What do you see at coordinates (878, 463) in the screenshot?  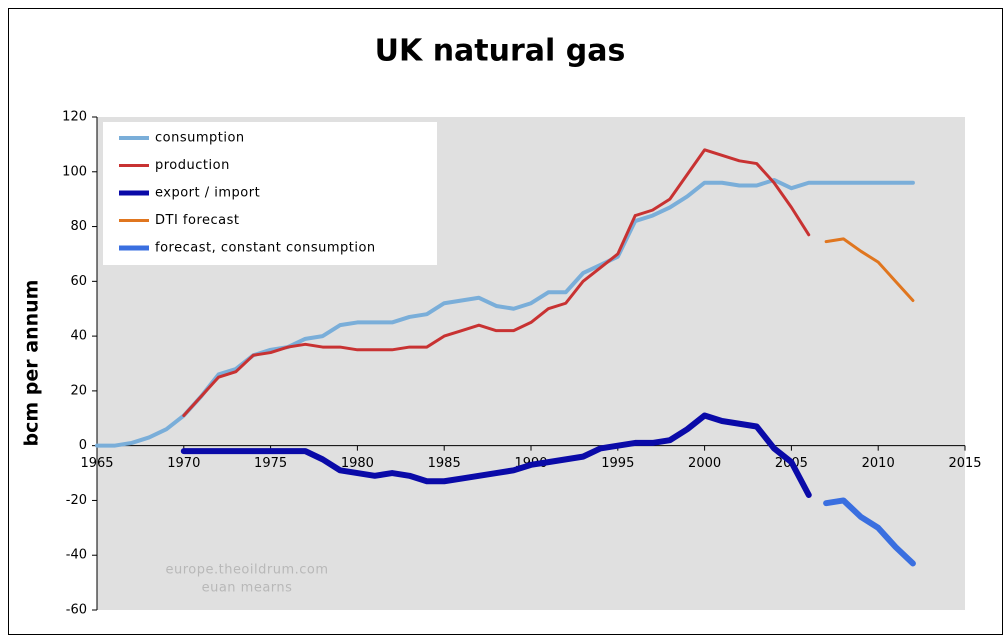 I see `x-tick-label: 2010` at bounding box center [878, 463].